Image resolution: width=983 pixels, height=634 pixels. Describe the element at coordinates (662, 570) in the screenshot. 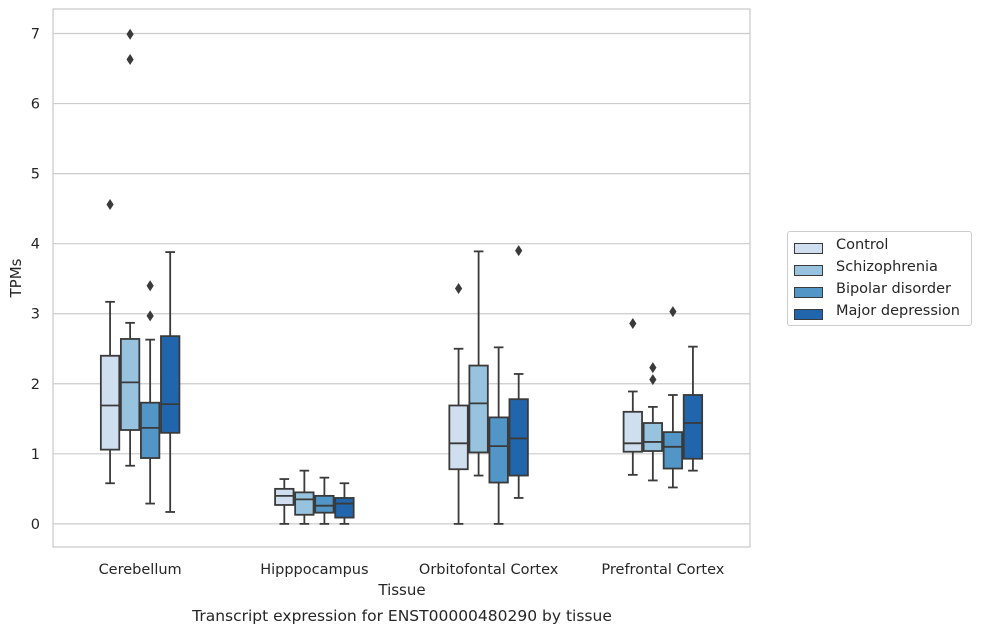

I see `x-tick-label-4: Prefrontal Cortex` at that location.